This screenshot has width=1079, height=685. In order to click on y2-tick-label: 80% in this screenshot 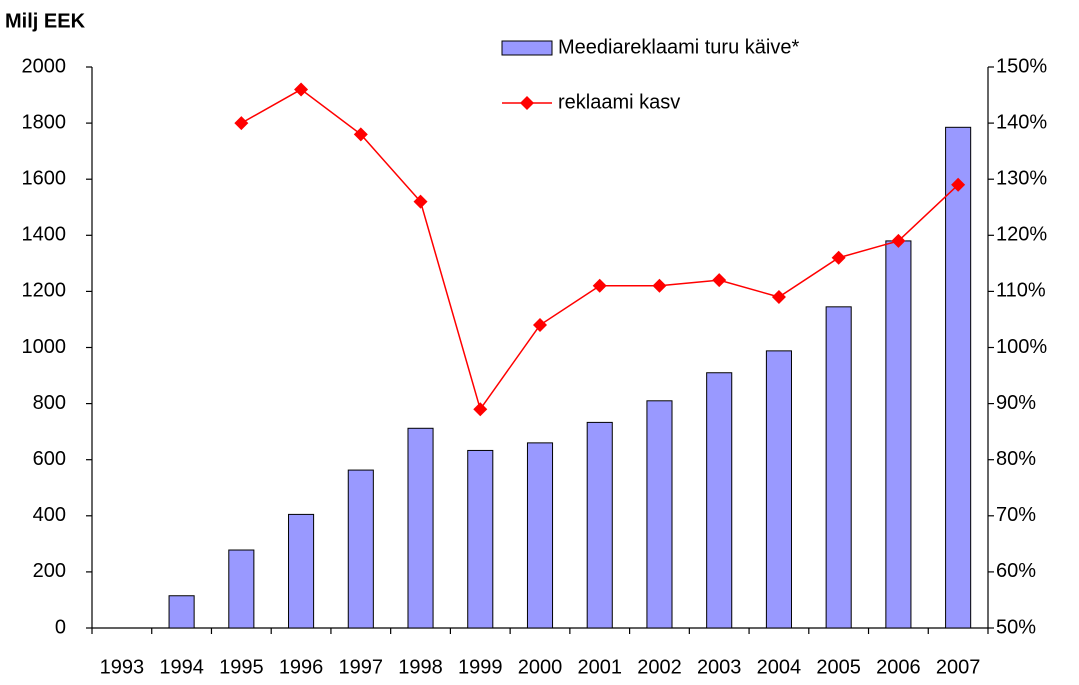, I will do `click(1016, 459)`.